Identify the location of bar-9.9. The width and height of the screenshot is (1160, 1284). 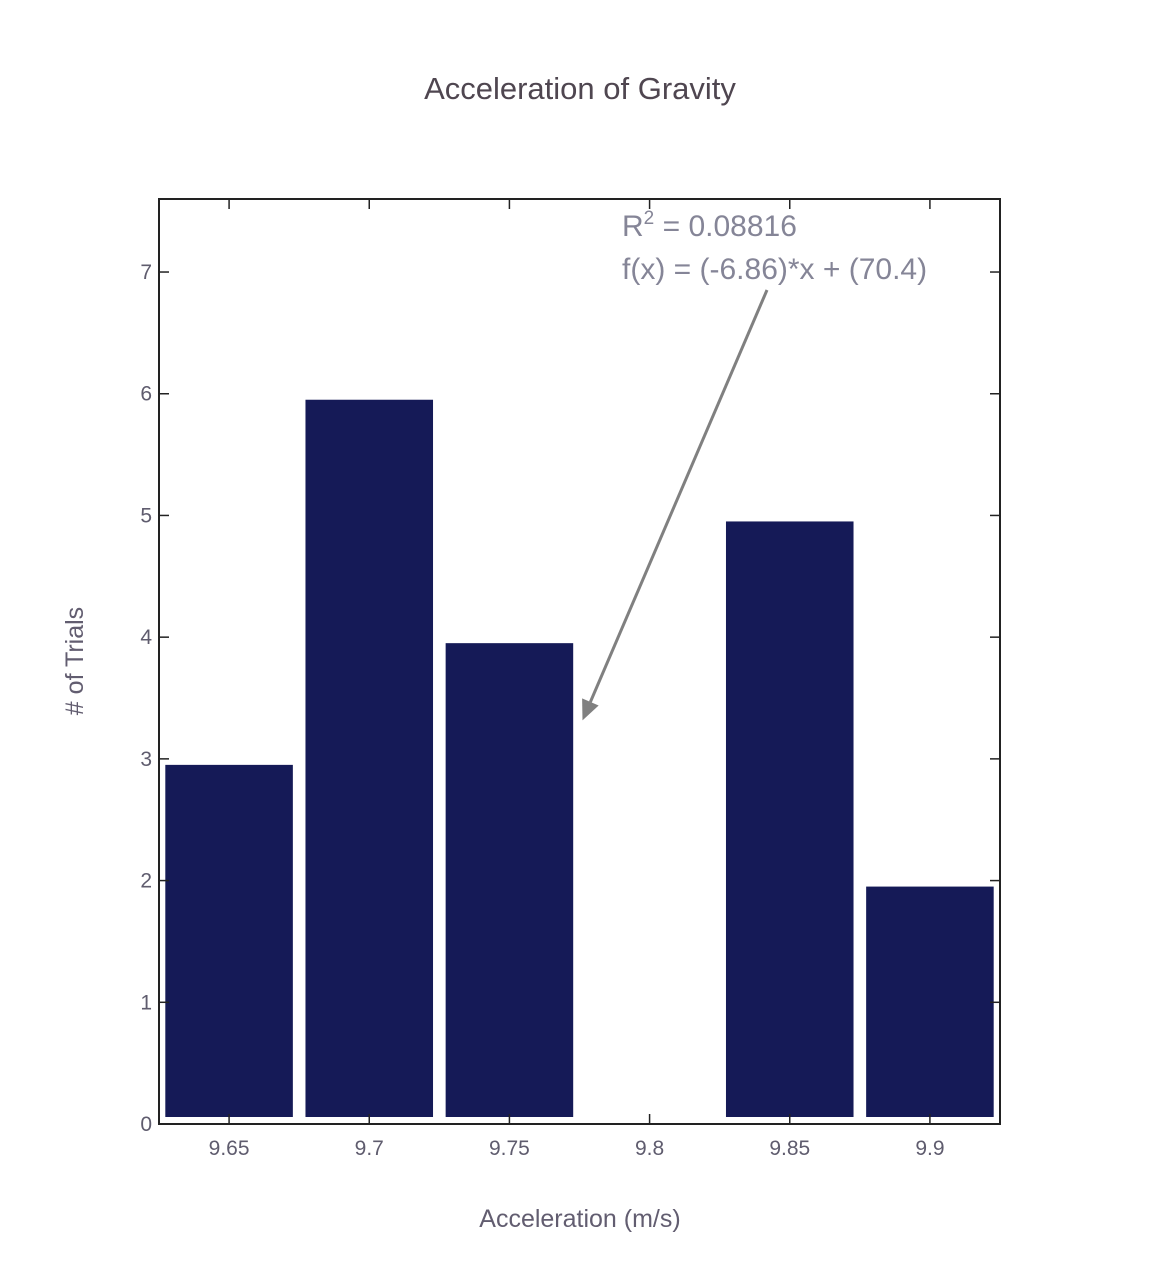
(930, 1001).